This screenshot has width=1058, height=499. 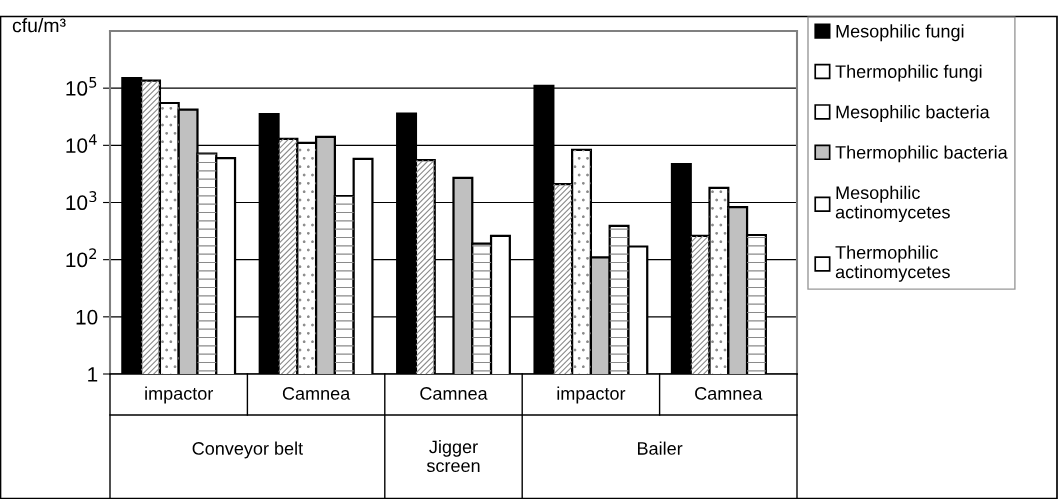 I want to click on y-tick-label: 10, so click(x=87, y=317).